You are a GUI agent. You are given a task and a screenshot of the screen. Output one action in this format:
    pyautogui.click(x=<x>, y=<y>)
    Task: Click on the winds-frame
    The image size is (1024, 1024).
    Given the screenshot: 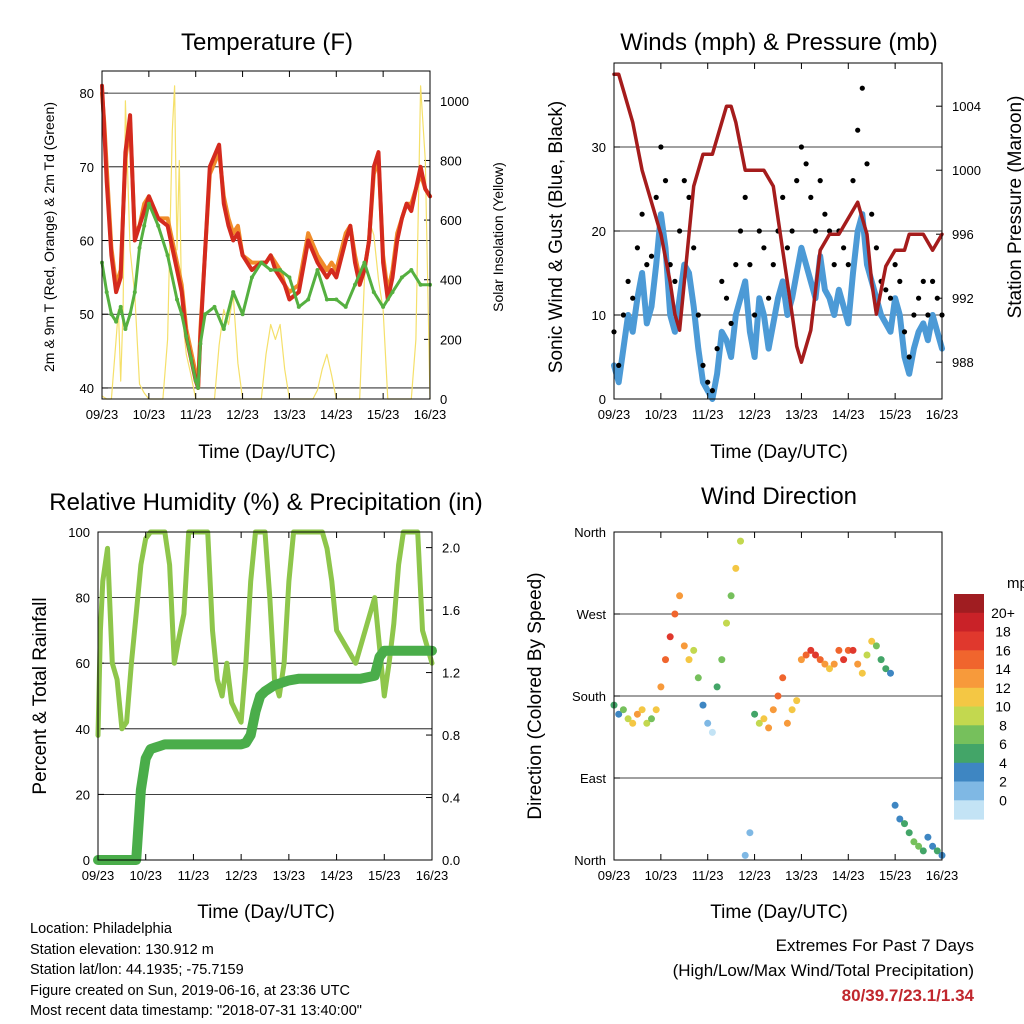 What is the action you would take?
    pyautogui.click(x=778, y=231)
    